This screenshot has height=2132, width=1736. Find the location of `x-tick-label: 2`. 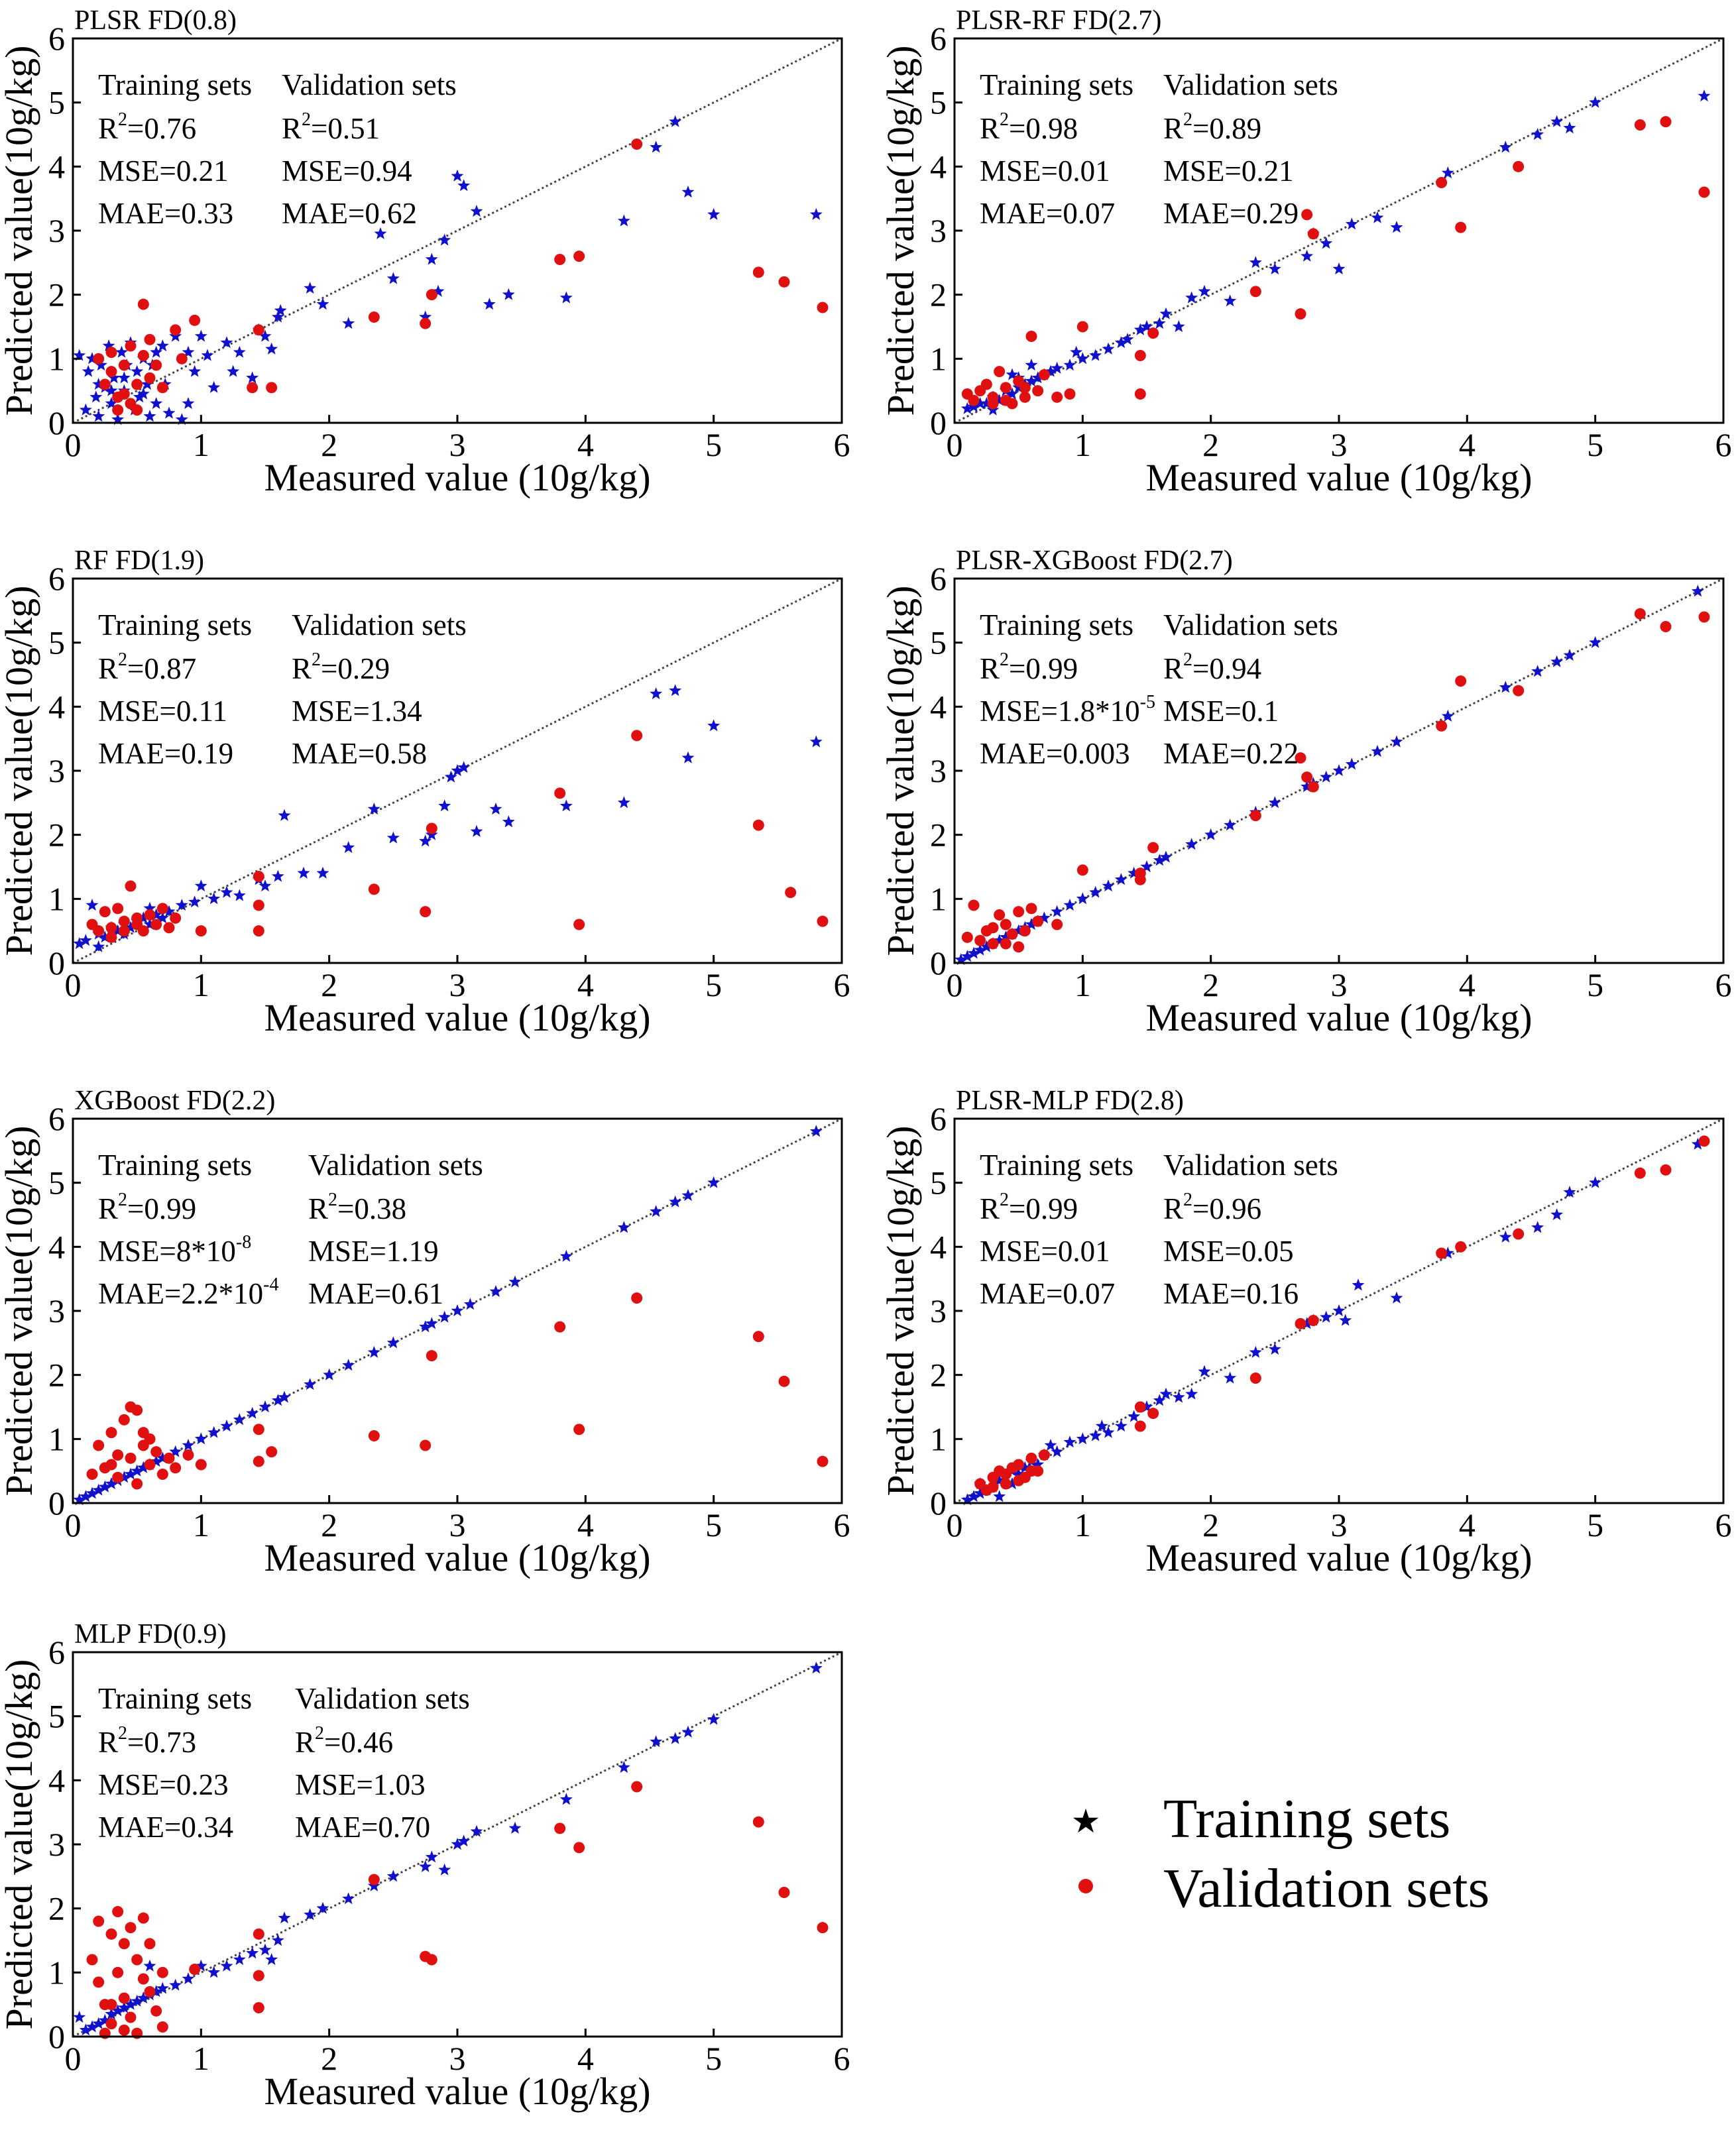

x-tick-label: 2 is located at coordinates (1210, 984).